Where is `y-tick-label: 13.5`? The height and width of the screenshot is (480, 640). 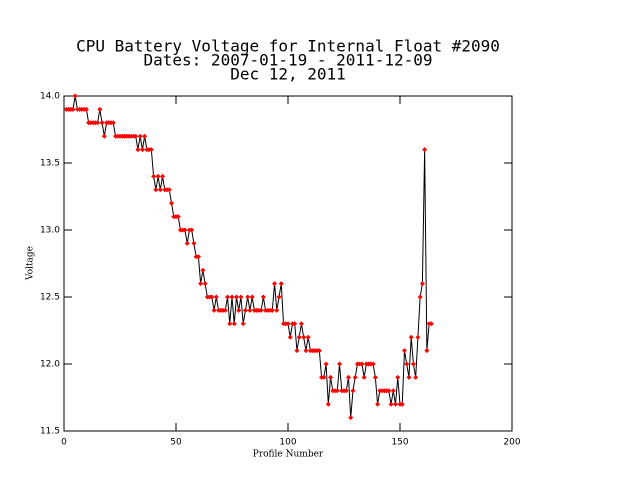
y-tick-label: 13.5 is located at coordinates (50, 164).